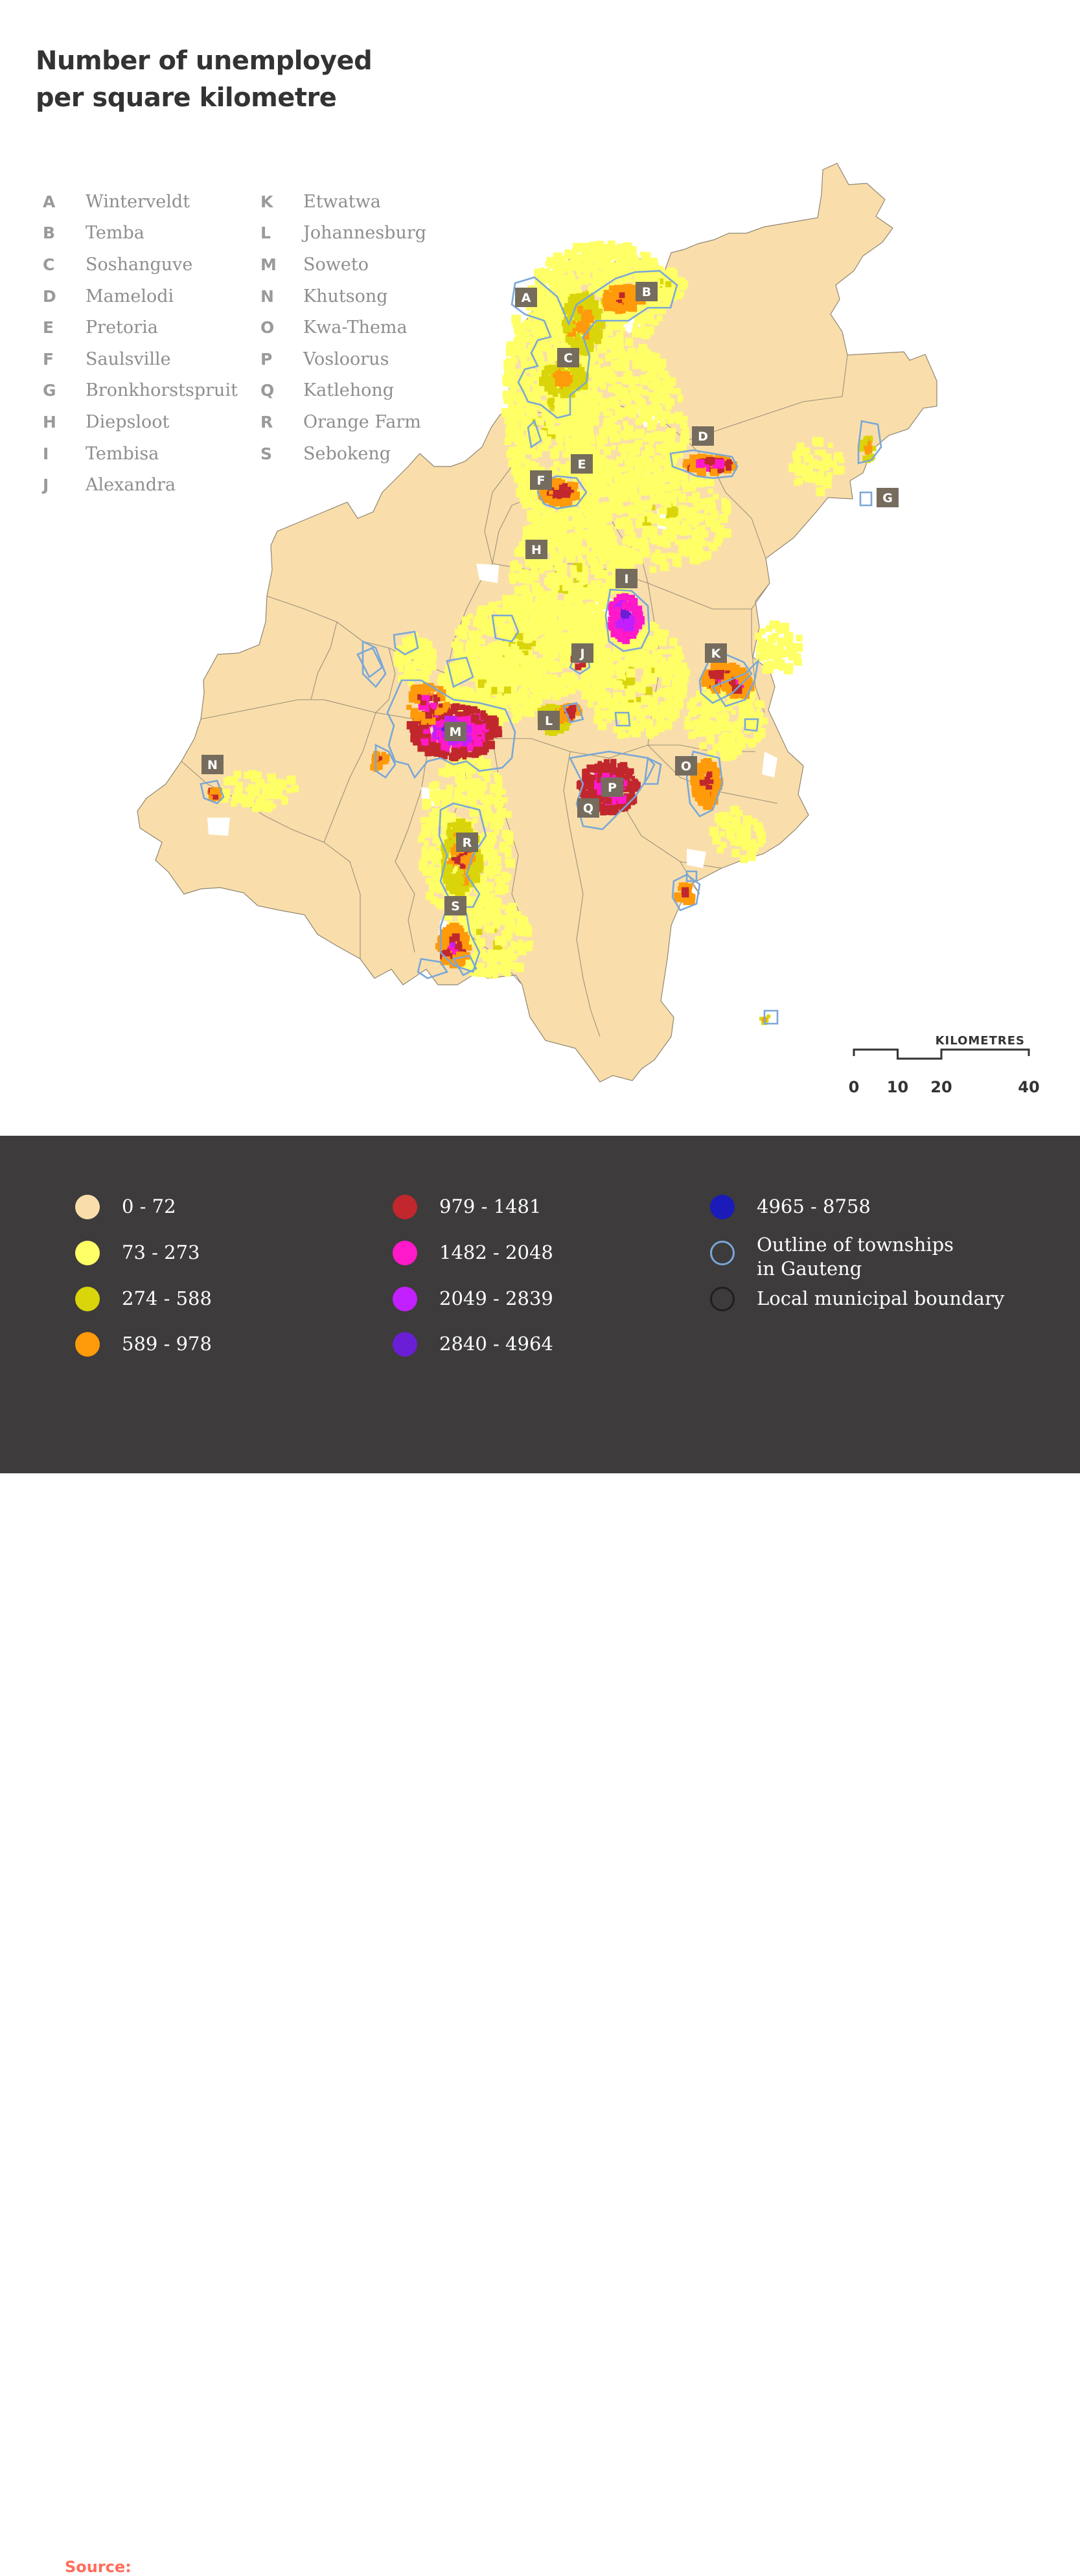 This screenshot has width=1080, height=2576. I want to click on place-key-i: I Tembisa, so click(140, 454).